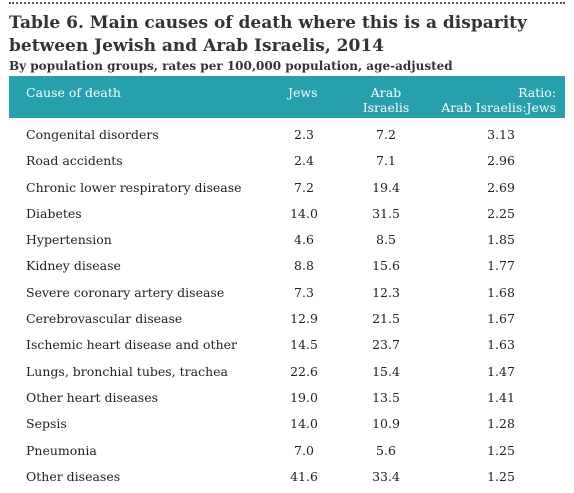 The height and width of the screenshot is (493, 574). What do you see at coordinates (501, 187) in the screenshot?
I see `cell-ratio: 2.69` at bounding box center [501, 187].